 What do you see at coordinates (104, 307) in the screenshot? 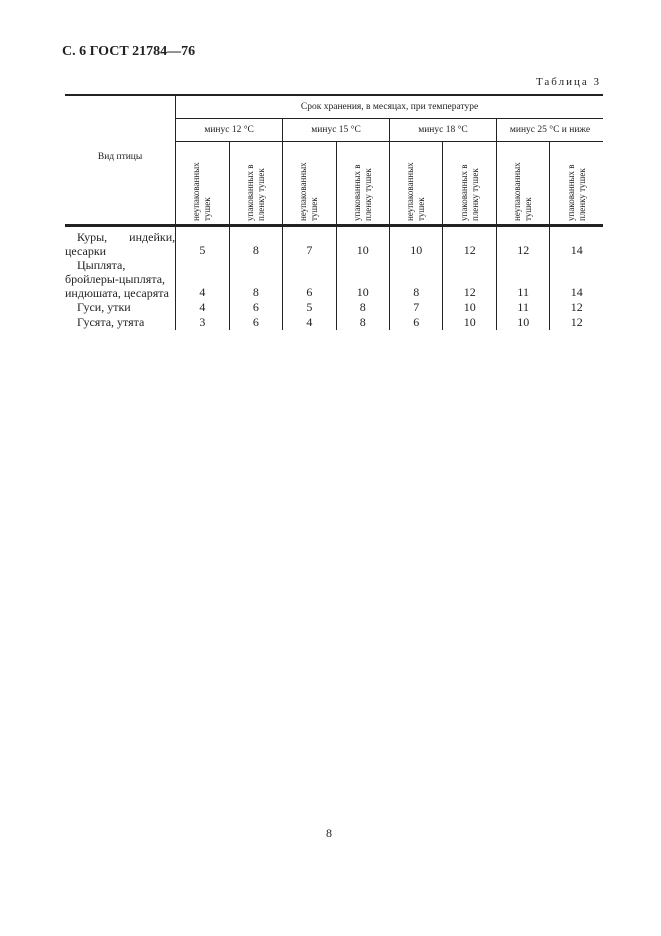
I see `bird-type: Гуси, утки` at bounding box center [104, 307].